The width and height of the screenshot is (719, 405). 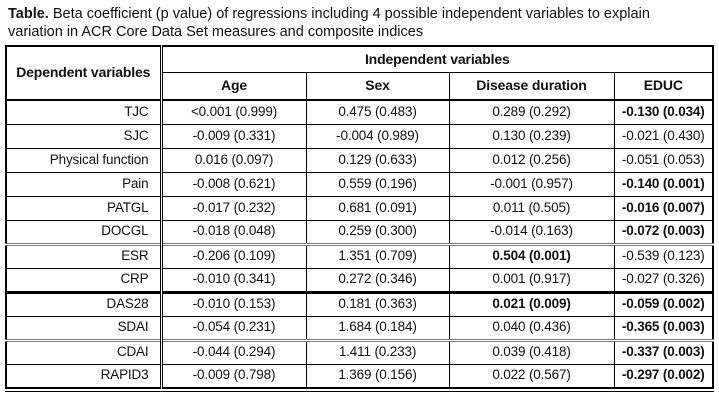 What do you see at coordinates (531, 255) in the screenshot?
I see `value-cell: 0.504 (0.001)` at bounding box center [531, 255].